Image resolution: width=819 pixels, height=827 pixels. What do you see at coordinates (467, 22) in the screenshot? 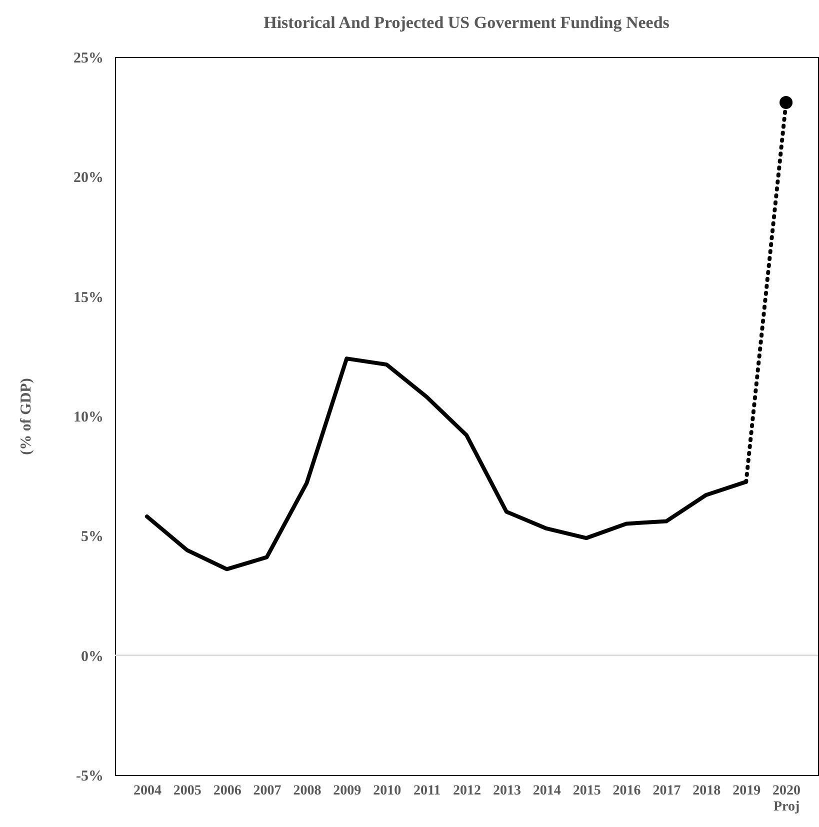
I see `chart-title: Historical And Projected US Goverment Funding Needs` at bounding box center [467, 22].